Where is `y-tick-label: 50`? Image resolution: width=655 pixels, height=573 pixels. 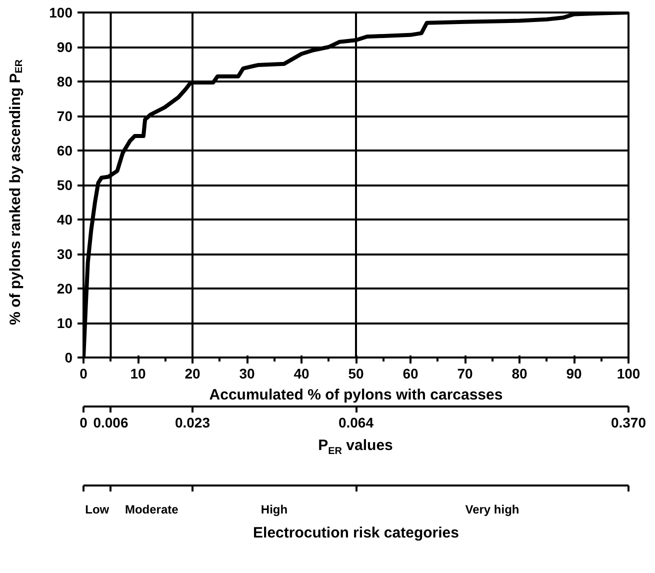 y-tick-label: 50 is located at coordinates (64, 185).